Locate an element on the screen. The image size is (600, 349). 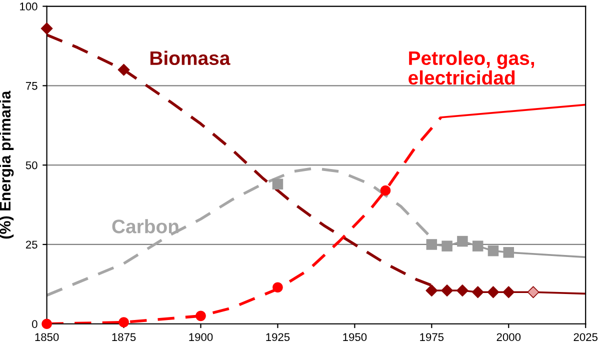
x-tick-label: 1925 is located at coordinates (278, 337).